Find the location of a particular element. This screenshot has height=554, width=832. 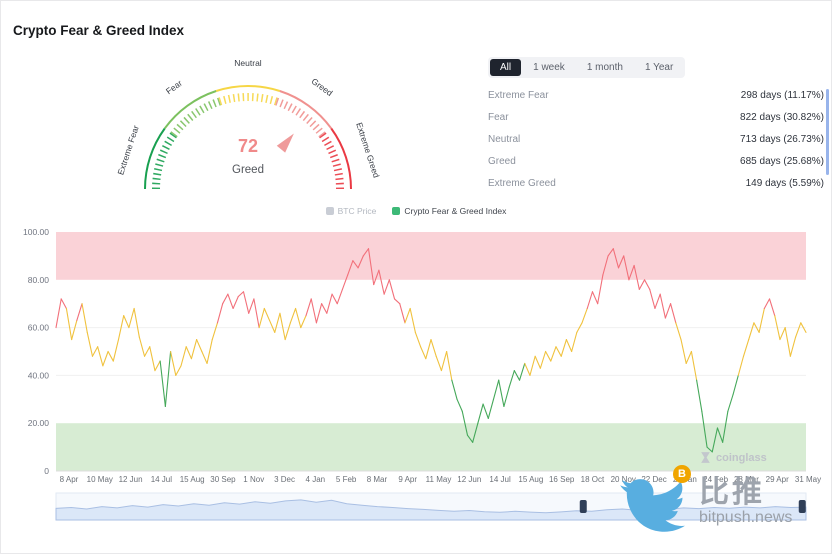

legend-item-btc-price: BTC Price is located at coordinates (351, 211).